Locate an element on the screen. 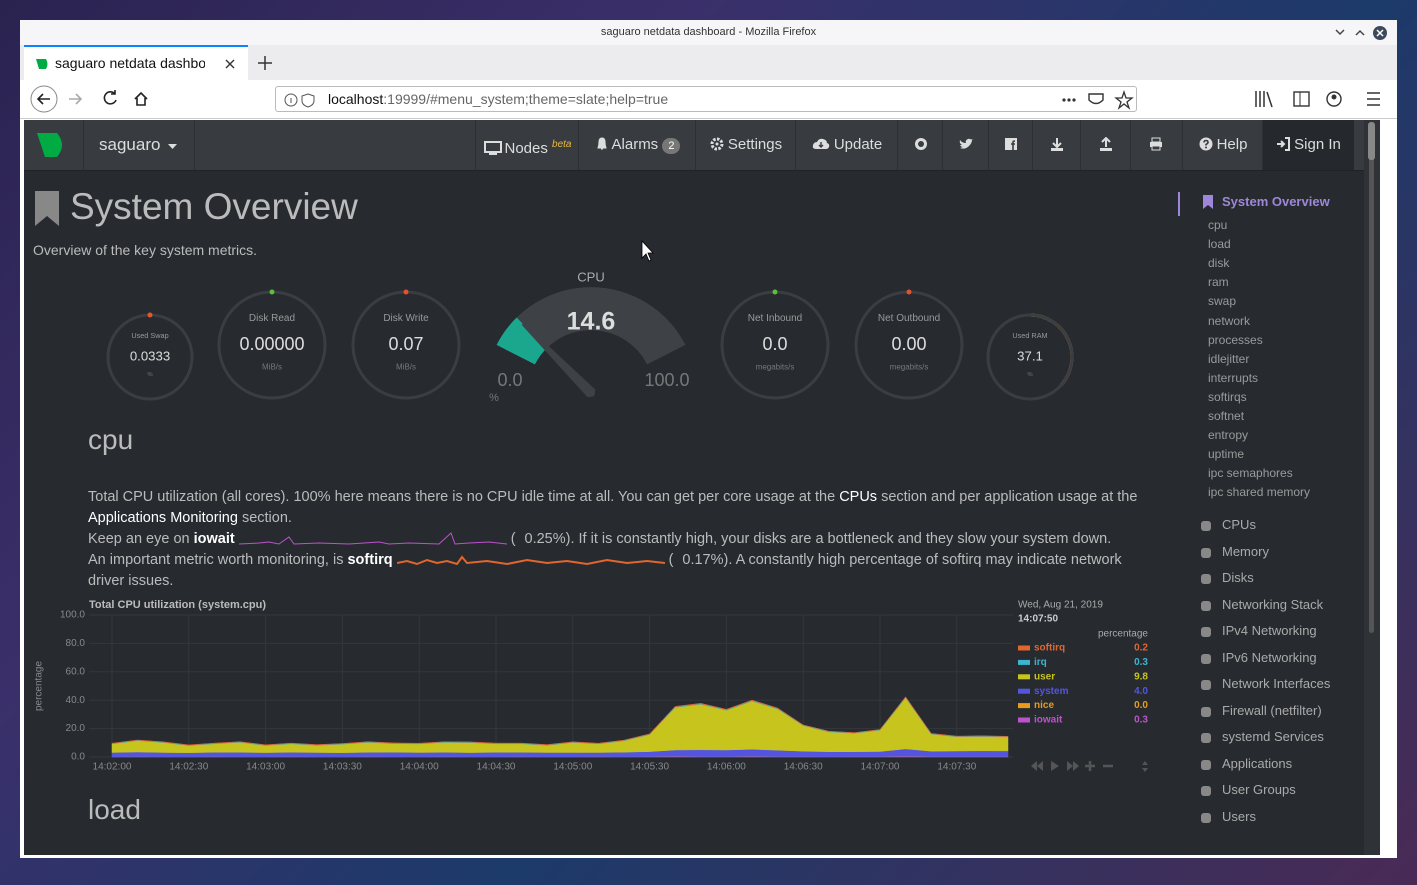  sidebar-section: IPv4 Networking is located at coordinates (1269, 630).